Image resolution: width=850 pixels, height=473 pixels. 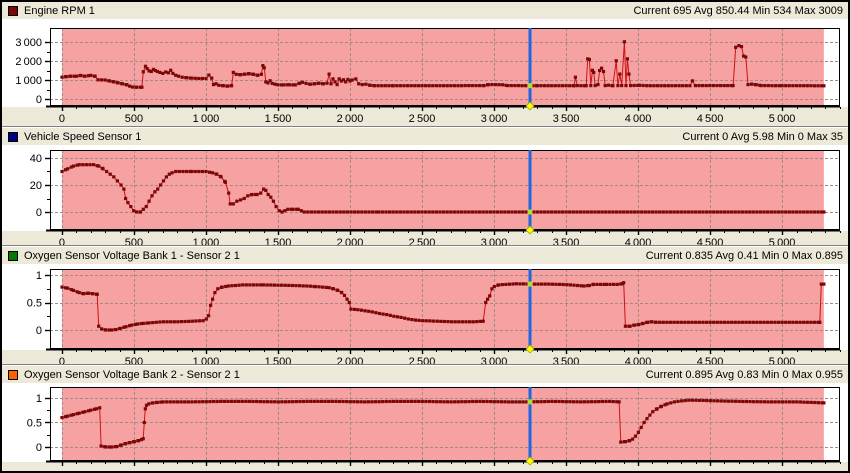 I want to click on panel-stats: Current 0 Avg 5.98 Min 0 Max 35, so click(x=762, y=136).